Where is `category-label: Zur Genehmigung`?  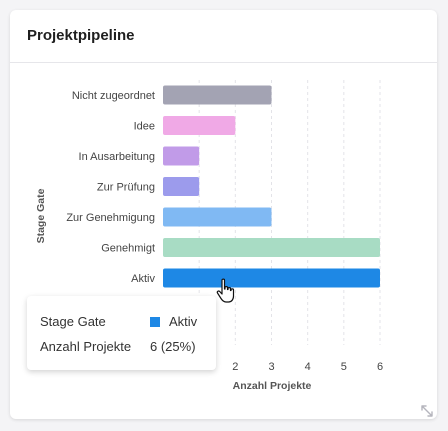
category-label: Zur Genehmigung is located at coordinates (110, 218).